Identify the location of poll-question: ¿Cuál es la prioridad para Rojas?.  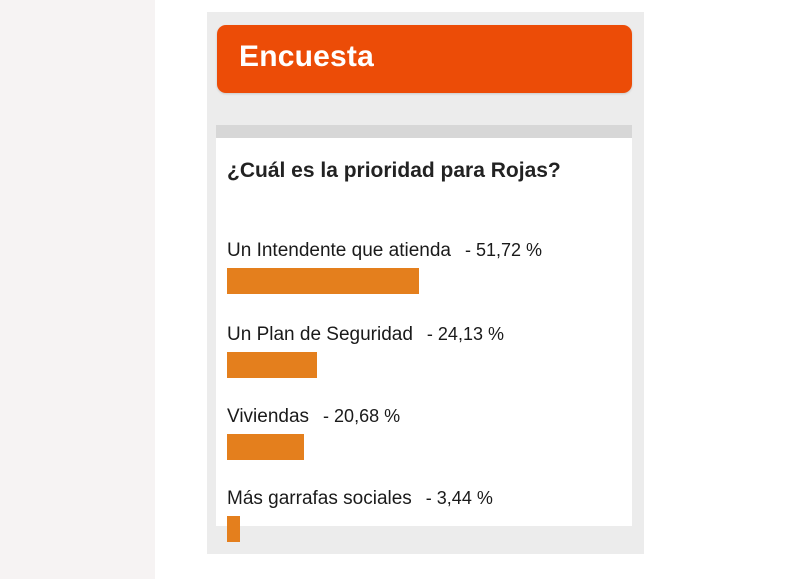
(394, 170).